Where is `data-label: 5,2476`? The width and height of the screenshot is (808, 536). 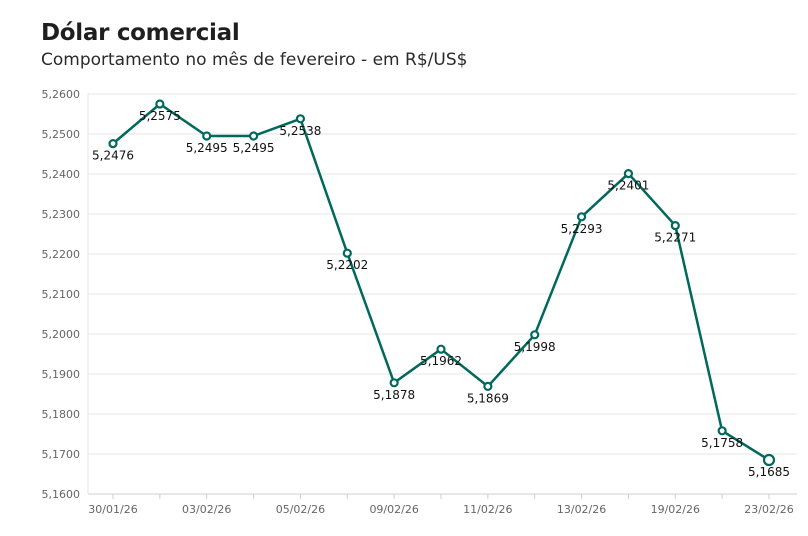 data-label: 5,2476 is located at coordinates (113, 156).